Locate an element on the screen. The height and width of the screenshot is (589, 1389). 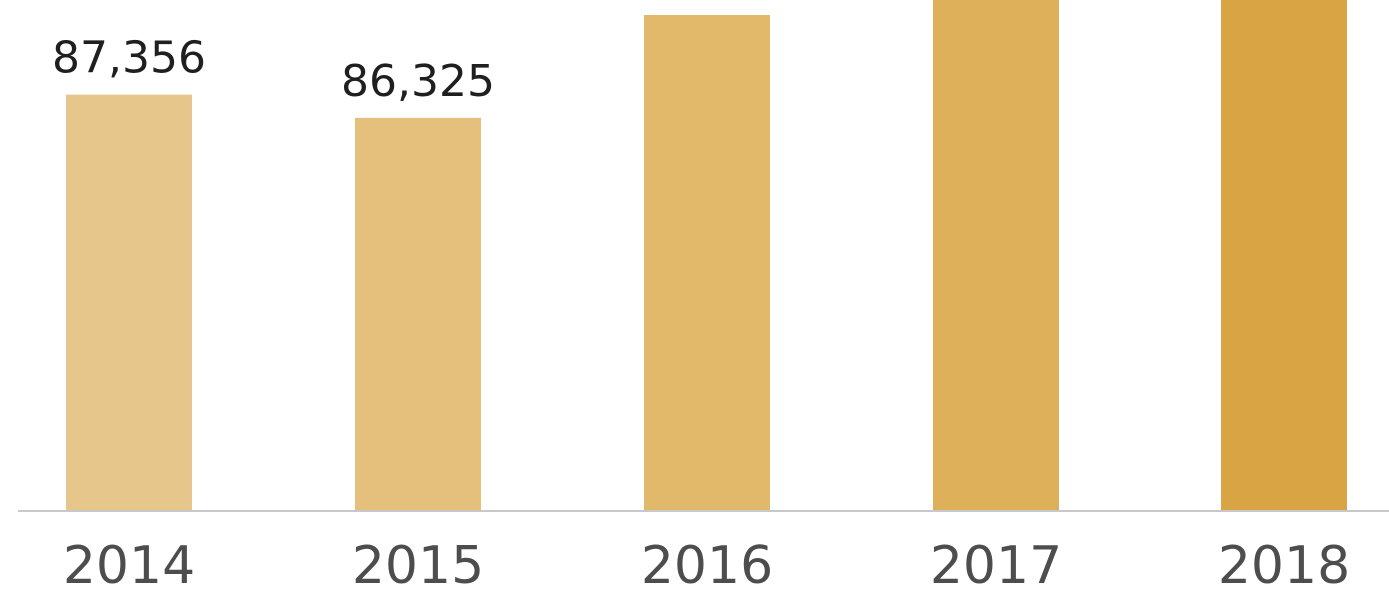
bar-2016 is located at coordinates (707, 263).